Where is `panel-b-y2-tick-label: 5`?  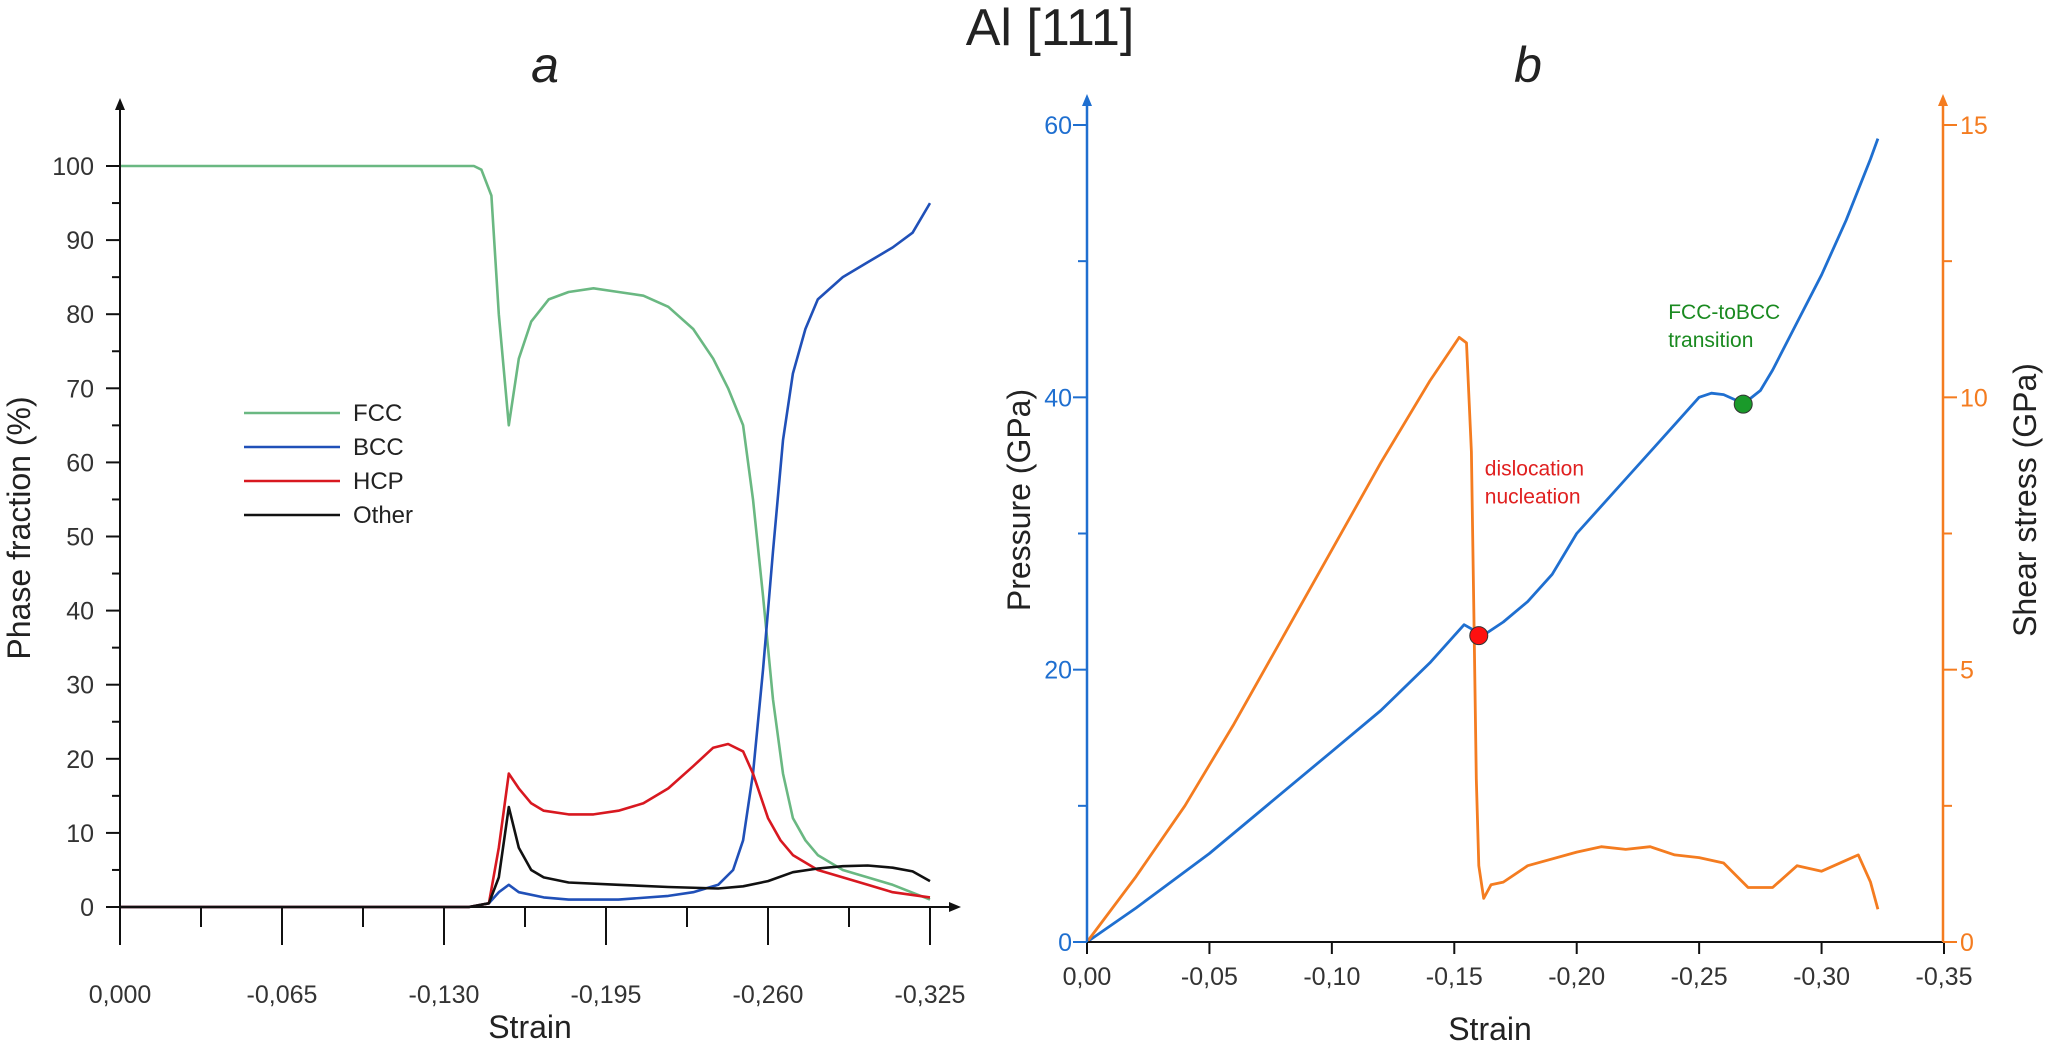
panel-b-y2-tick-label: 5 is located at coordinates (1967, 671).